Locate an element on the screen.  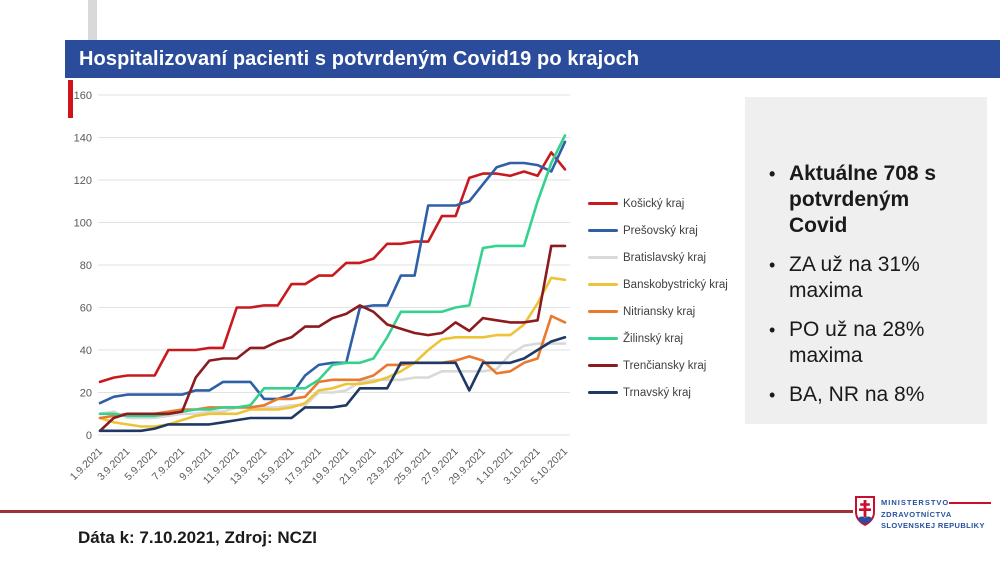
logo-red-rule is located at coordinates (970, 503).